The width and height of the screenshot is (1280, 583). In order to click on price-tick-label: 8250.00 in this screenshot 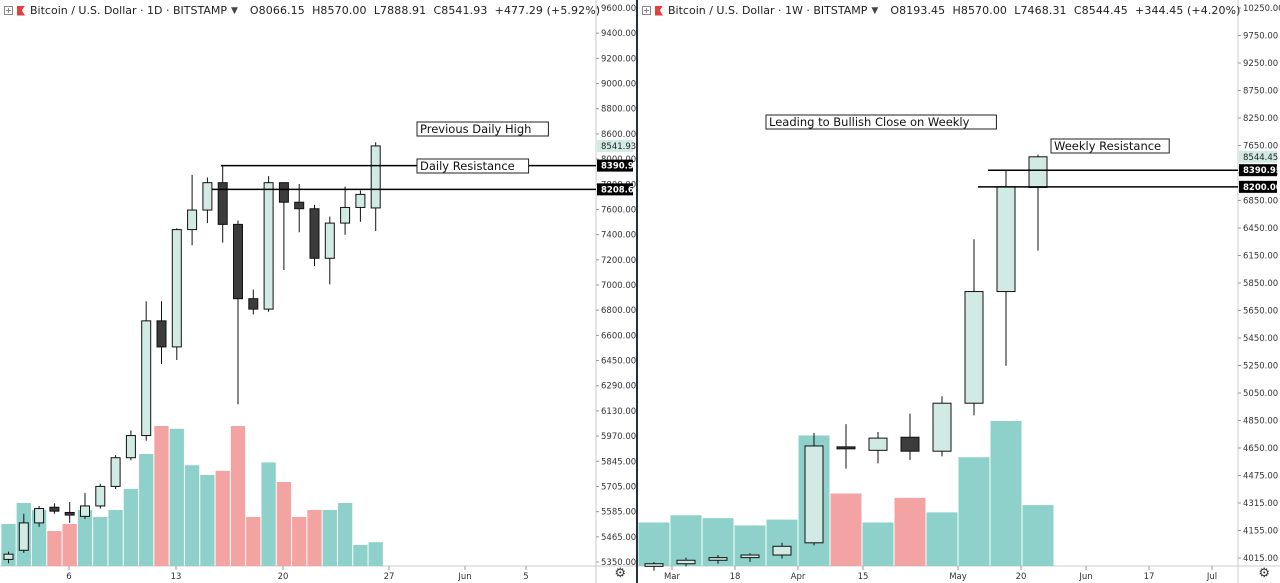, I will do `click(1260, 119)`.